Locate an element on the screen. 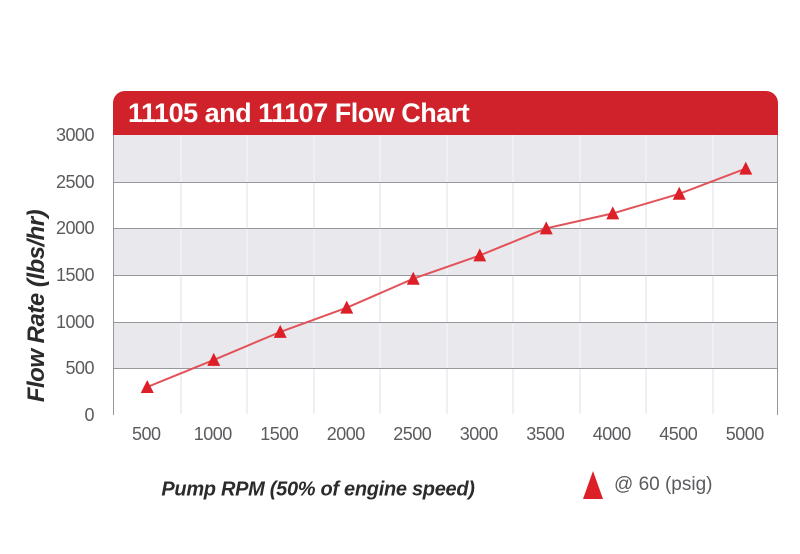  x-tick-label: 3000 is located at coordinates (479, 434).